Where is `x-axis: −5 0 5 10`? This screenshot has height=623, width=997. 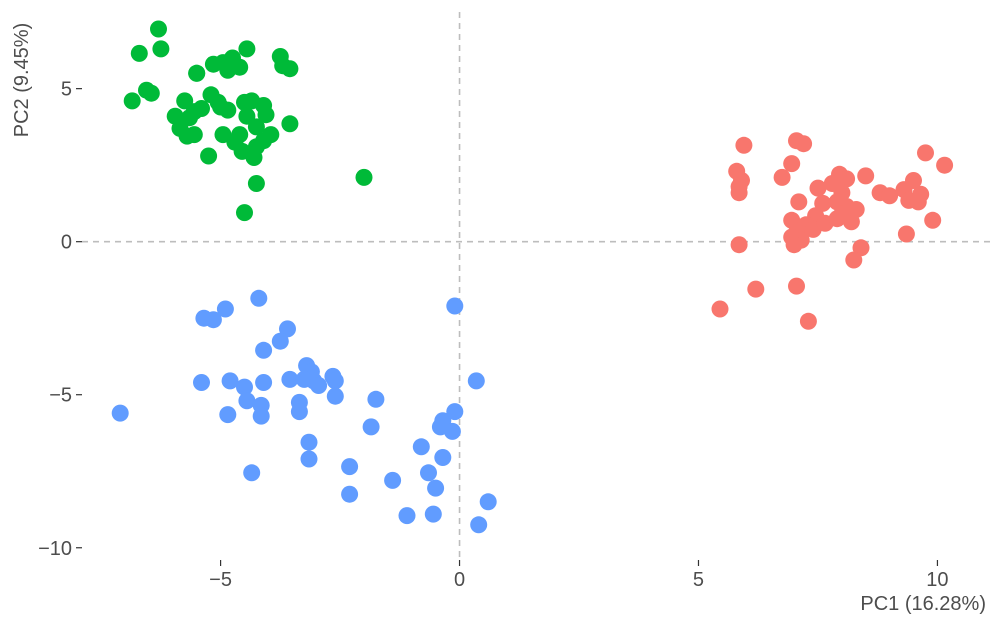 x-axis: −5 0 5 10 is located at coordinates (579, 575).